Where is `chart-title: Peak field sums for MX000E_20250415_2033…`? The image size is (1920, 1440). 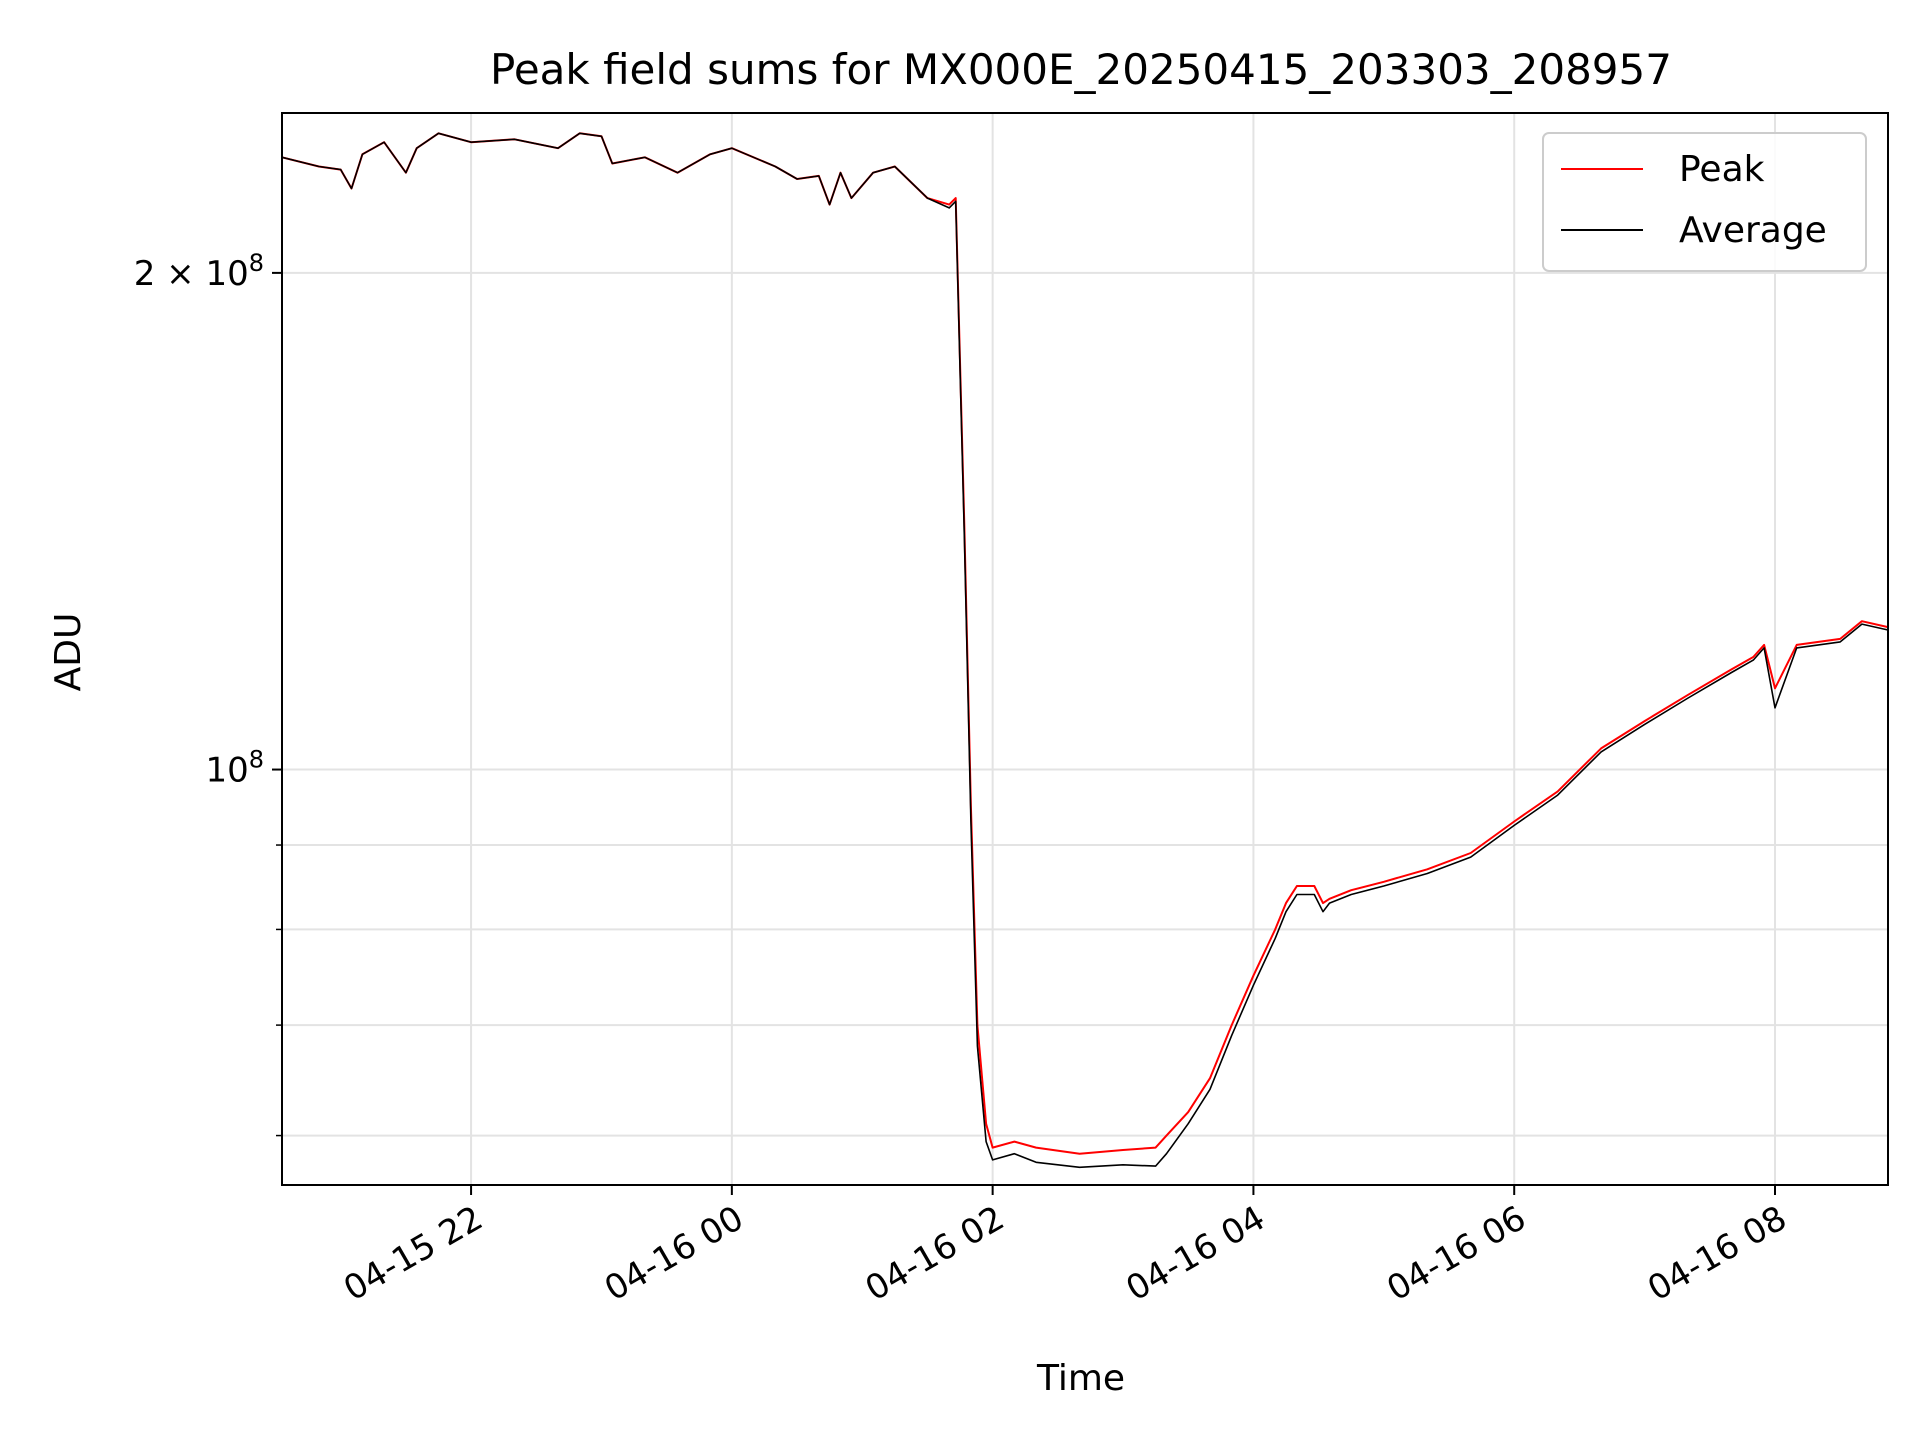
chart-title: Peak field sums for MX000E_20250415_2033… is located at coordinates (1081, 69).